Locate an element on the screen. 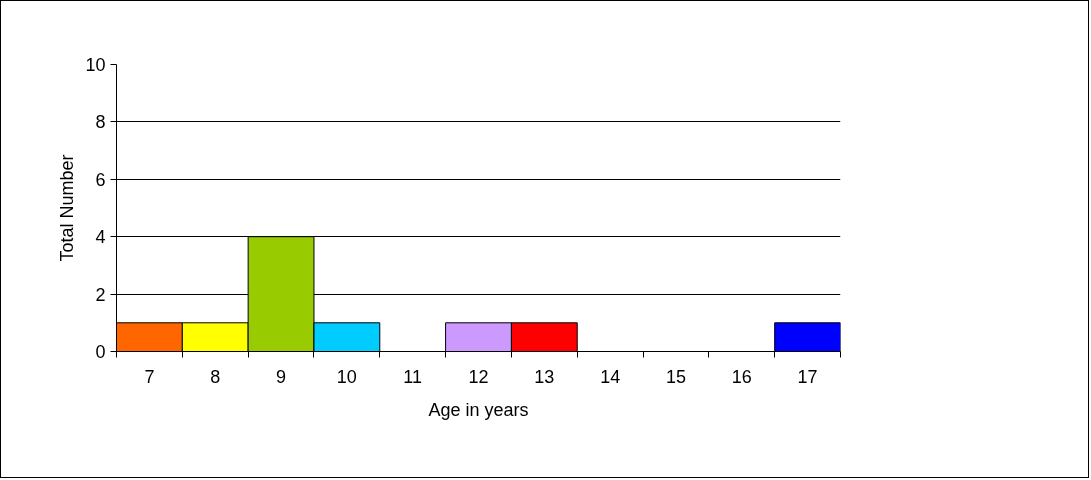 This screenshot has height=480, width=1091. y-tick-label: 0 is located at coordinates (100, 352).